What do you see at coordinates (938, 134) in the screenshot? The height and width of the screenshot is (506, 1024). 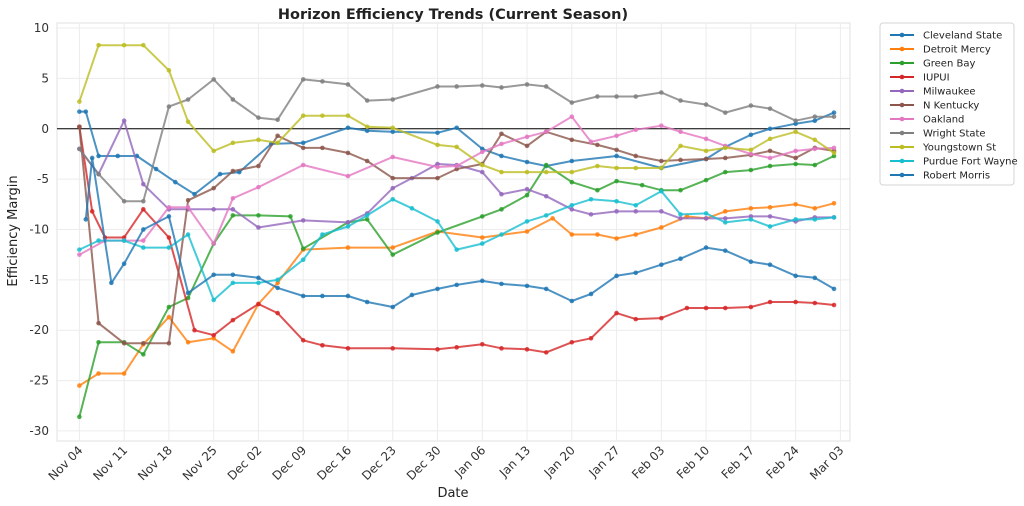 I see `legend-item: Wright State` at bounding box center [938, 134].